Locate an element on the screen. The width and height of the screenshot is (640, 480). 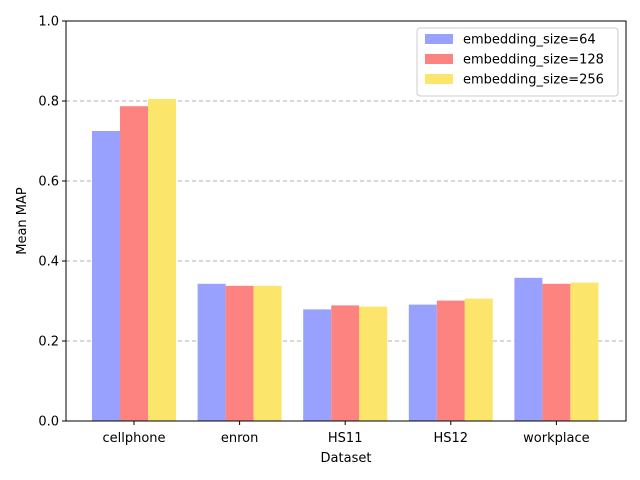
x-tick-label: HS11 is located at coordinates (345, 438).